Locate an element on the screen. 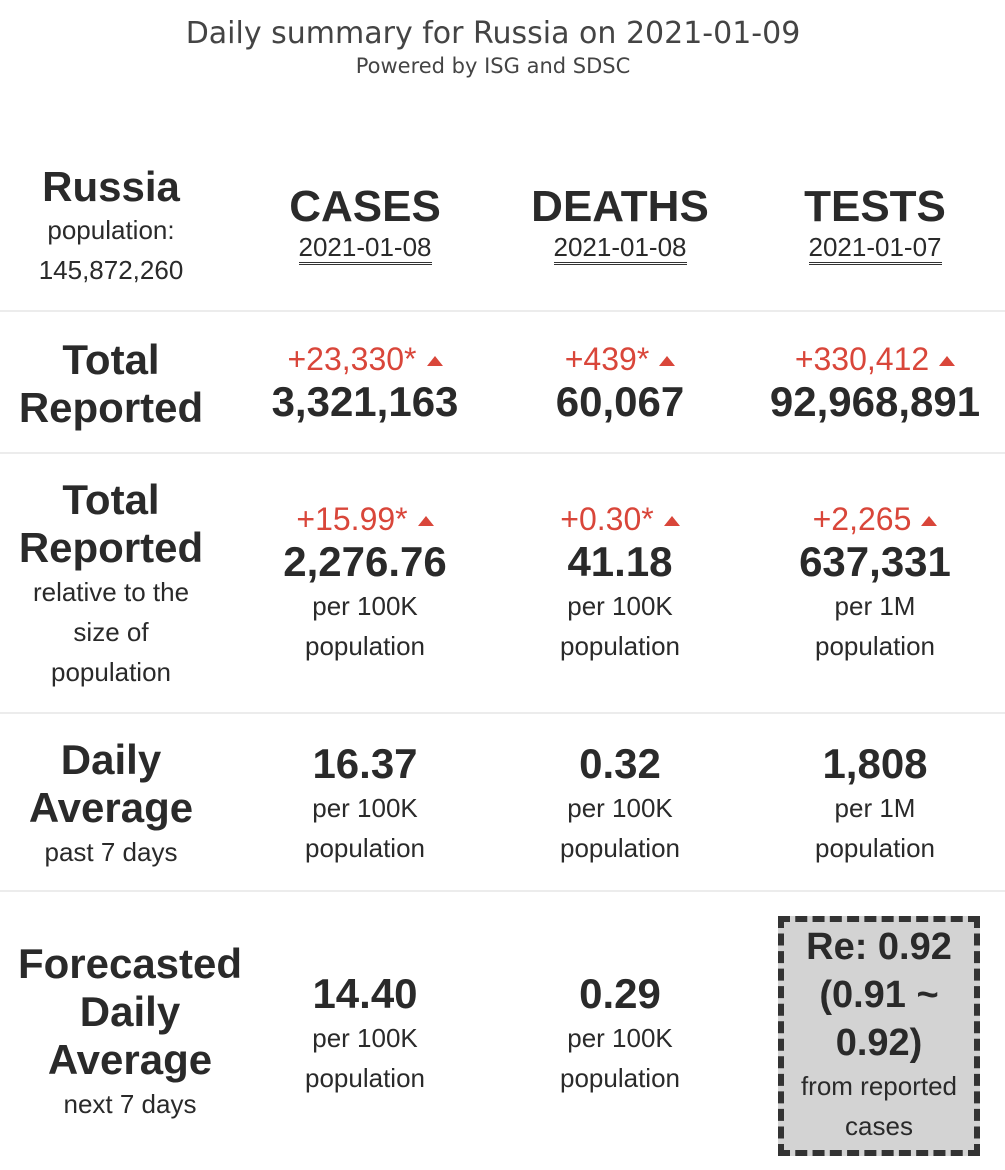  average-value: 16.37 is located at coordinates (365, 763).